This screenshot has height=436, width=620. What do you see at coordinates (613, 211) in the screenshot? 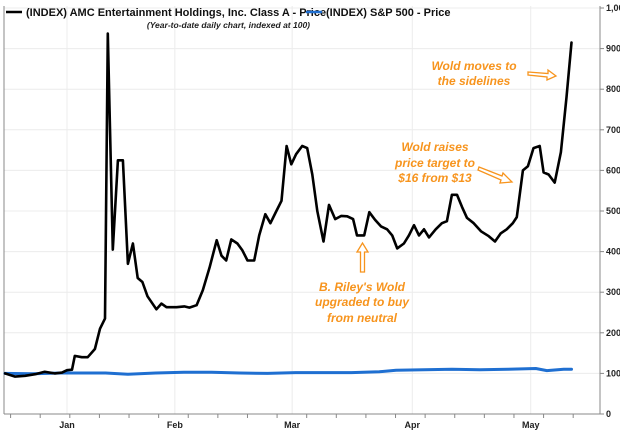
I see `y-tick-label: 500` at bounding box center [613, 211].